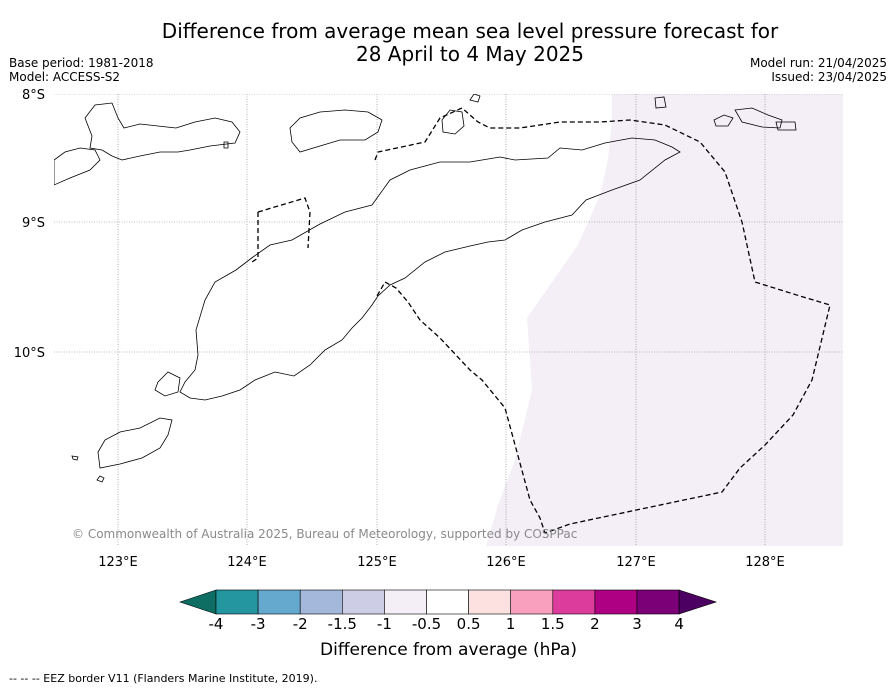 This screenshot has height=690, width=896. What do you see at coordinates (468, 624) in the screenshot?
I see `colorbar-tick-label: 0.5` at bounding box center [468, 624].